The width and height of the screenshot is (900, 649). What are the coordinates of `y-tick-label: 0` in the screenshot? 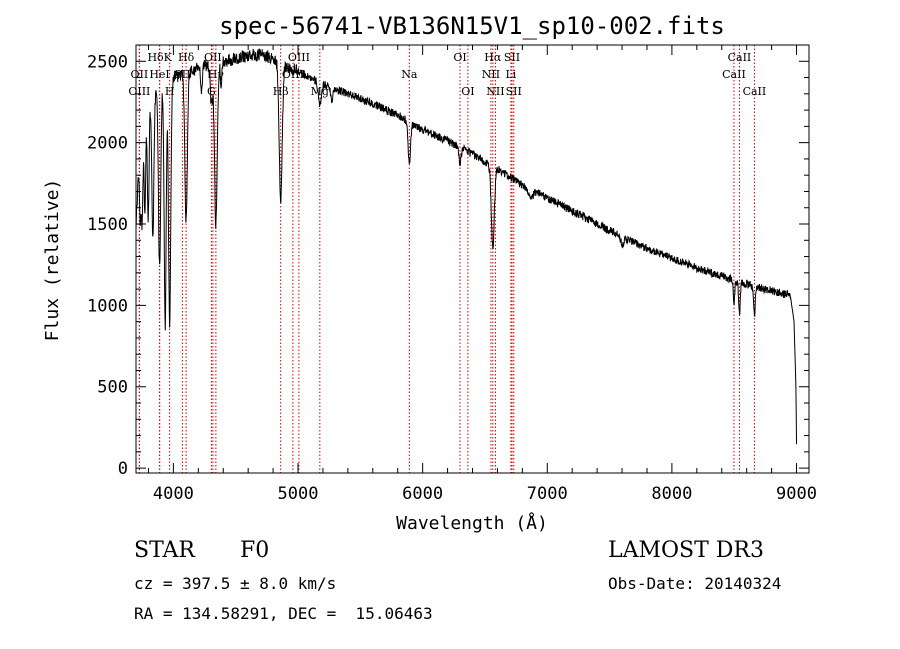 It's located at (123, 469).